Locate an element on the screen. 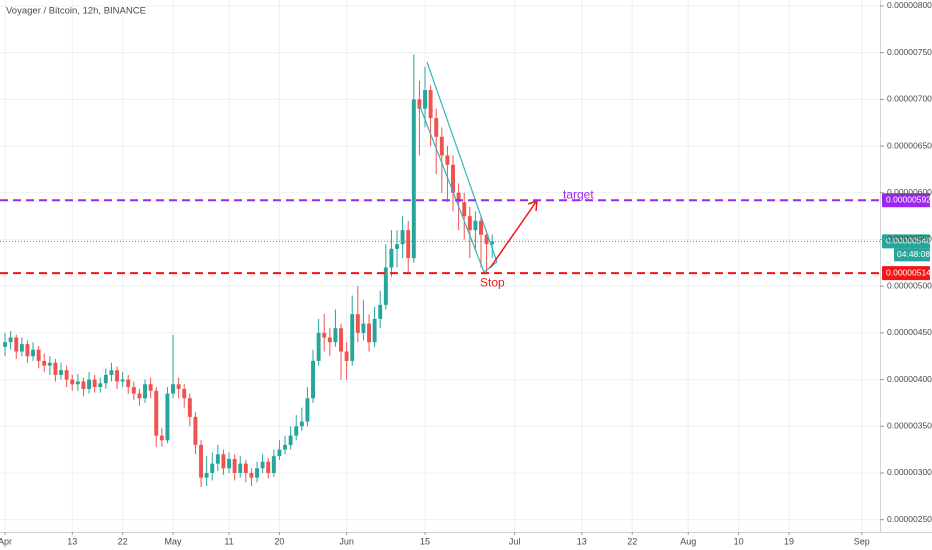  x-tick-label: 11 is located at coordinates (228, 541).